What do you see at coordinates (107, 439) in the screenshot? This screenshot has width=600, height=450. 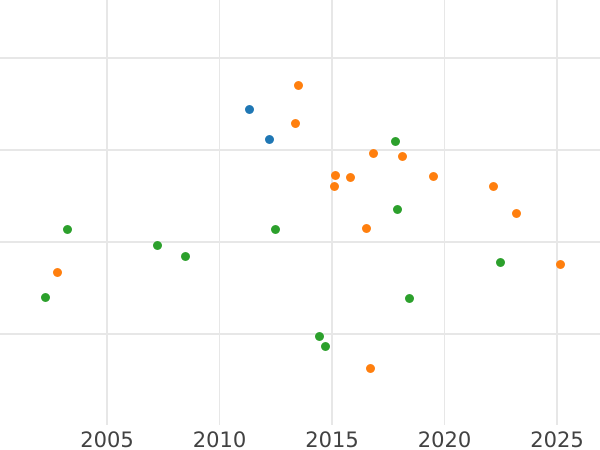 I see `x-tick-label: 2005` at bounding box center [107, 439].